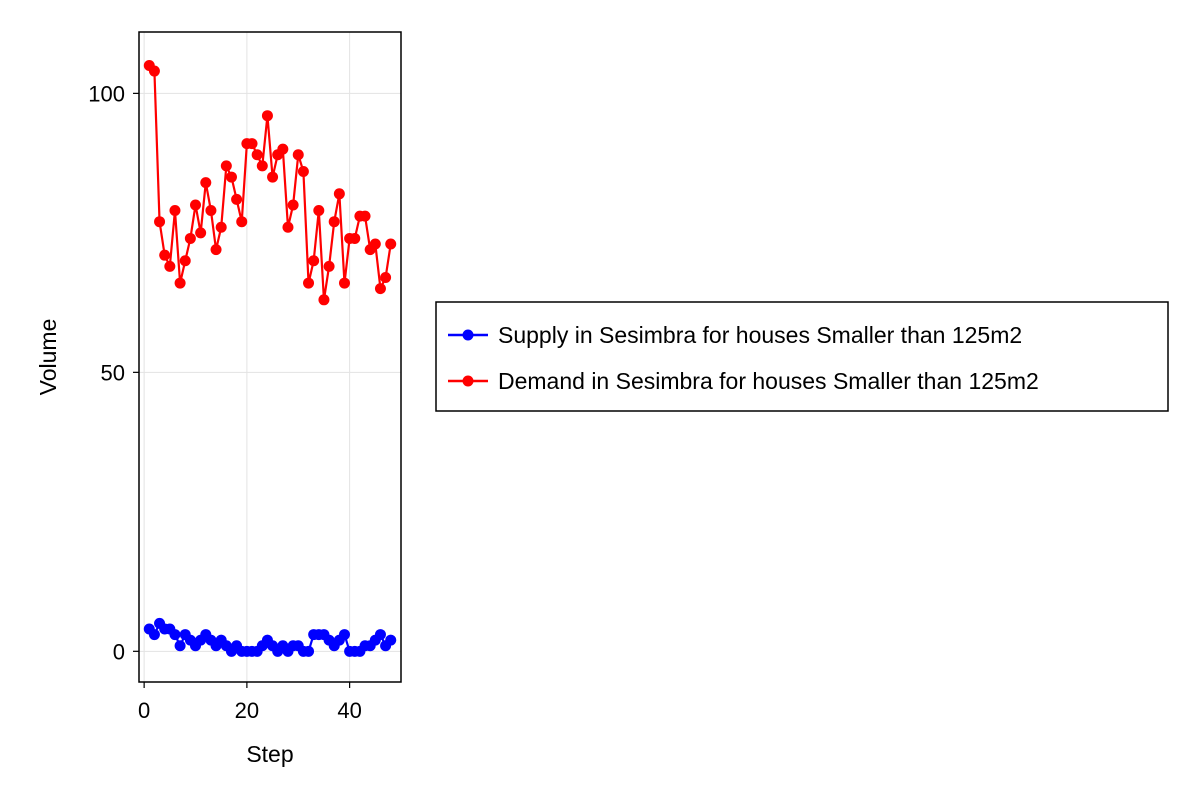 The width and height of the screenshot is (1200, 800). What do you see at coordinates (119, 651) in the screenshot?
I see `y-tick-label: 0` at bounding box center [119, 651].